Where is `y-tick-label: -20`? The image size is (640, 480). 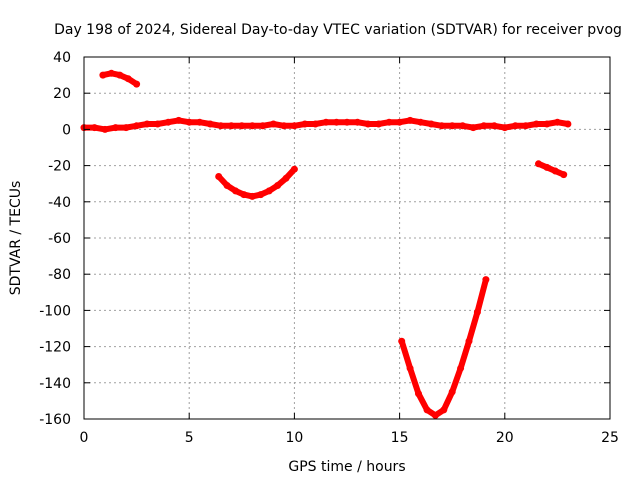
y-tick-label: -20 is located at coordinates (59, 167).